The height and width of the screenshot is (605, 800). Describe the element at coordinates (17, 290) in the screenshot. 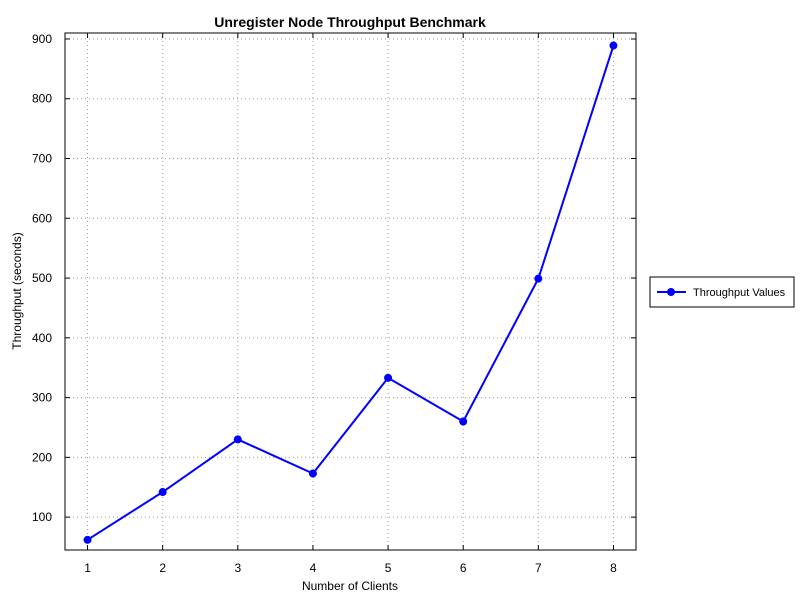

I see `y-axis-label: Throughput (seconds)` at that location.